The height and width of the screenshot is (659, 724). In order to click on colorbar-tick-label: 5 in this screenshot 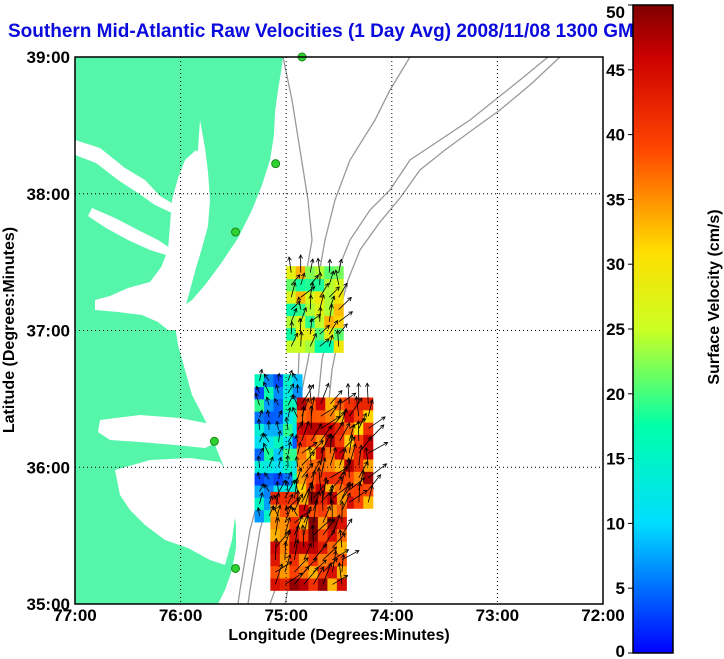, I will do `click(620, 588)`.